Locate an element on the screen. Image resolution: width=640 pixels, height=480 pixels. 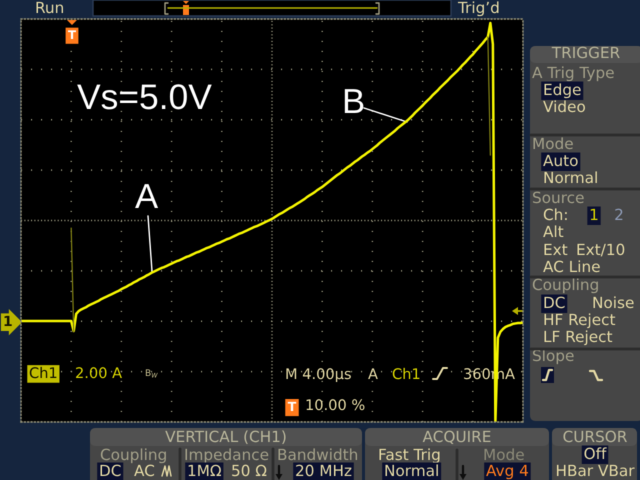
annotation: Vs=5.0V is located at coordinates (144, 97).